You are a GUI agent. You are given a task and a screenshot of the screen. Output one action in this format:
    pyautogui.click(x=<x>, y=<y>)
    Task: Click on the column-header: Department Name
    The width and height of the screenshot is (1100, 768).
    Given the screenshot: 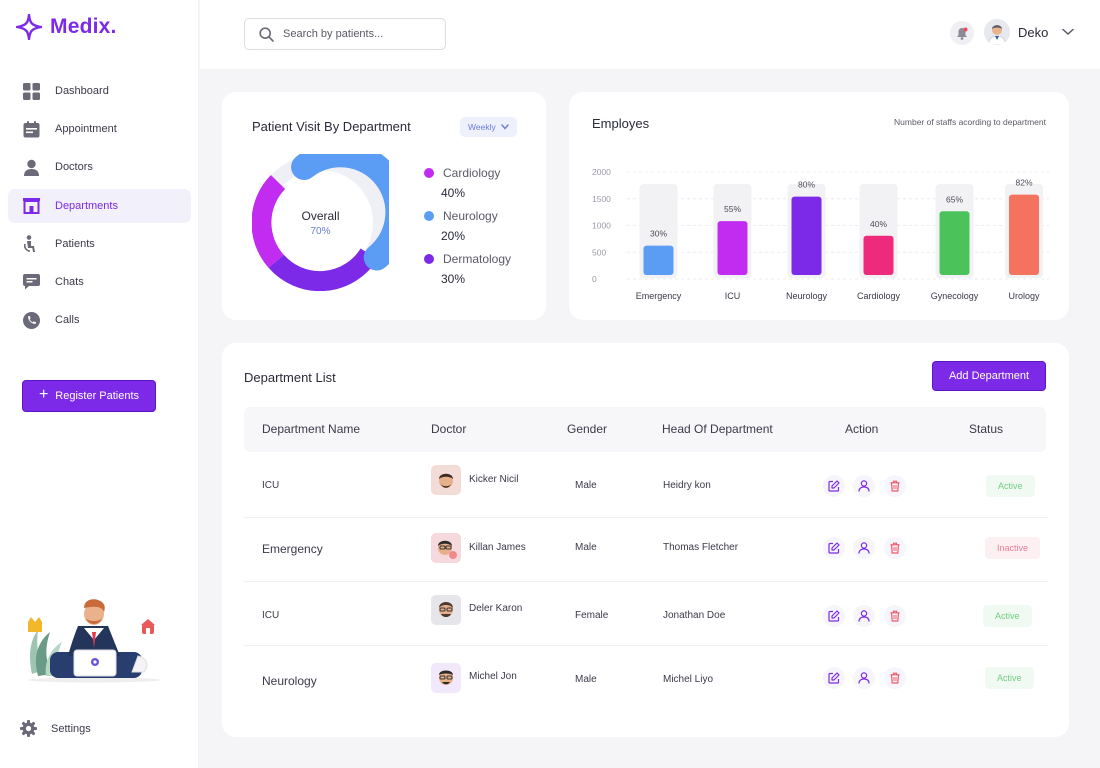 What is the action you would take?
    pyautogui.click(x=311, y=429)
    